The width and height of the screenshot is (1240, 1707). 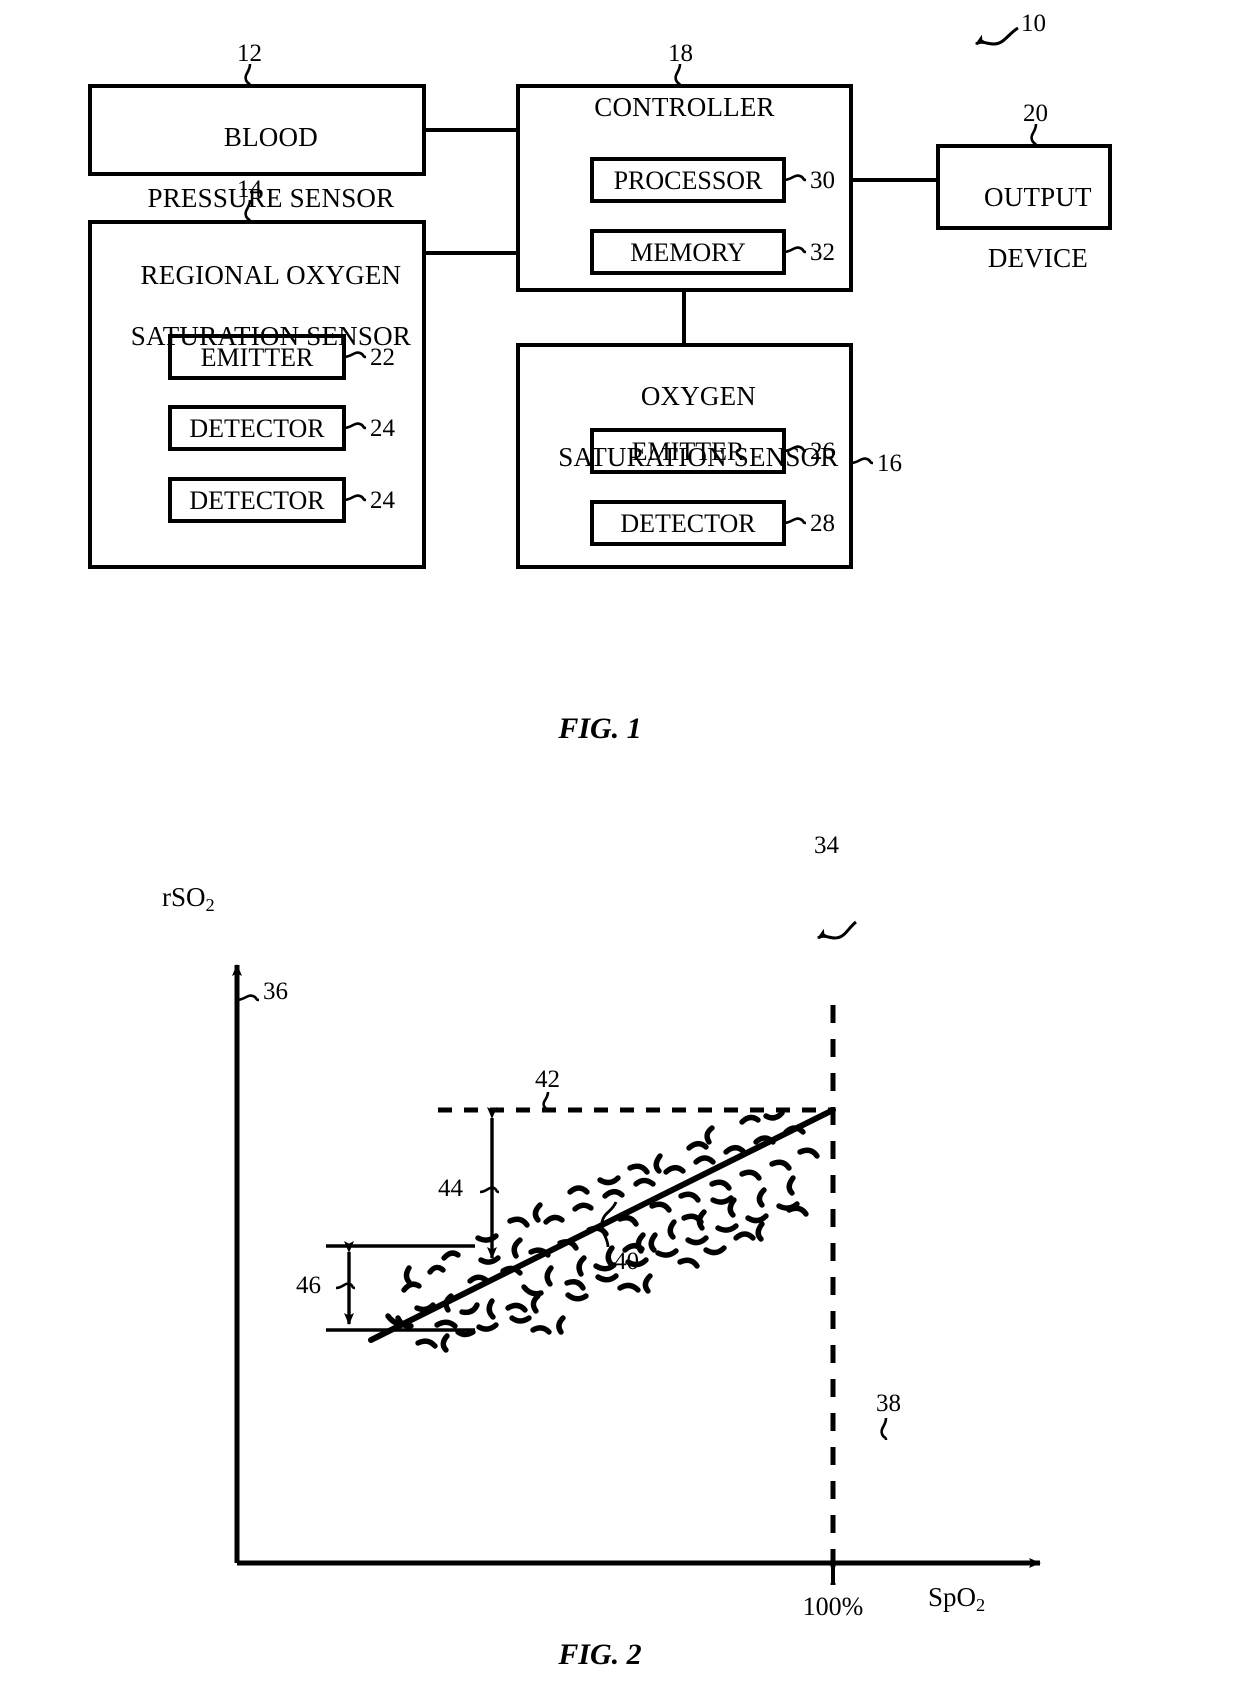 What do you see at coordinates (1037, 257) in the screenshot?
I see `out-line-2: DEVICE` at bounding box center [1037, 257].